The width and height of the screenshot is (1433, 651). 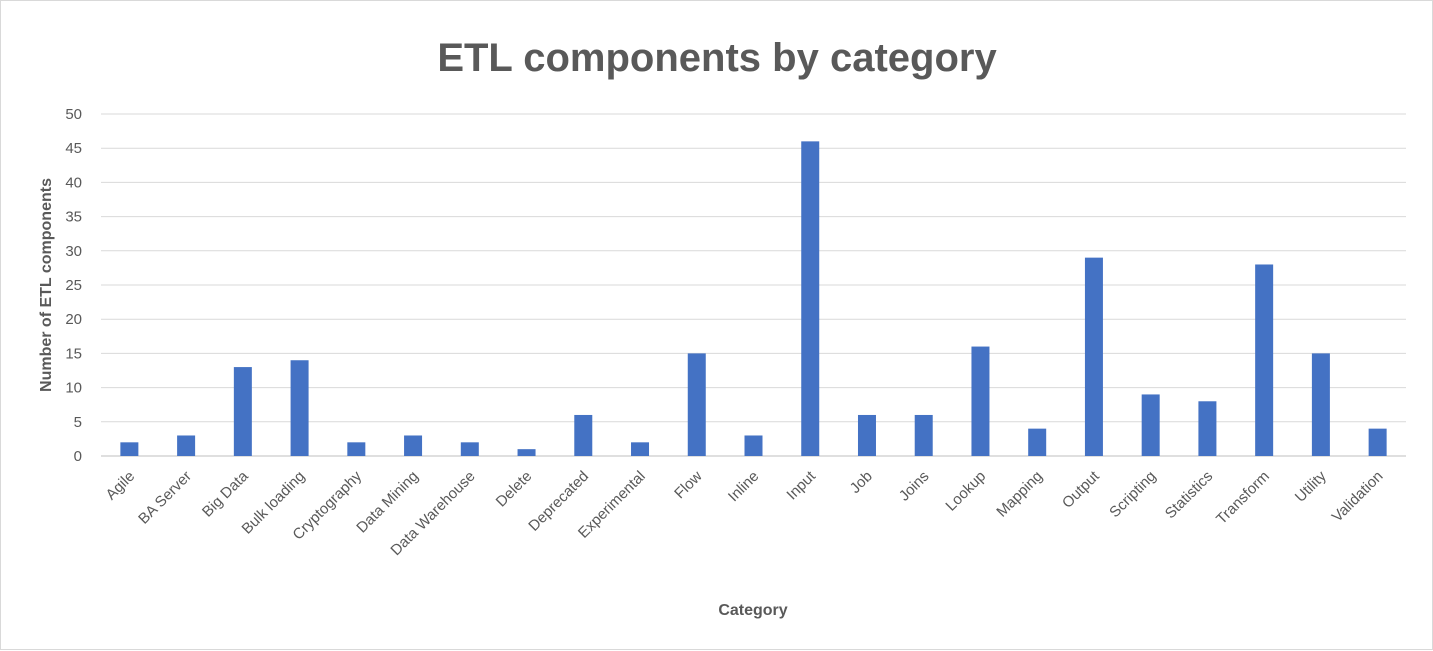 What do you see at coordinates (1081, 489) in the screenshot?
I see `x-tick-label: Output` at bounding box center [1081, 489].